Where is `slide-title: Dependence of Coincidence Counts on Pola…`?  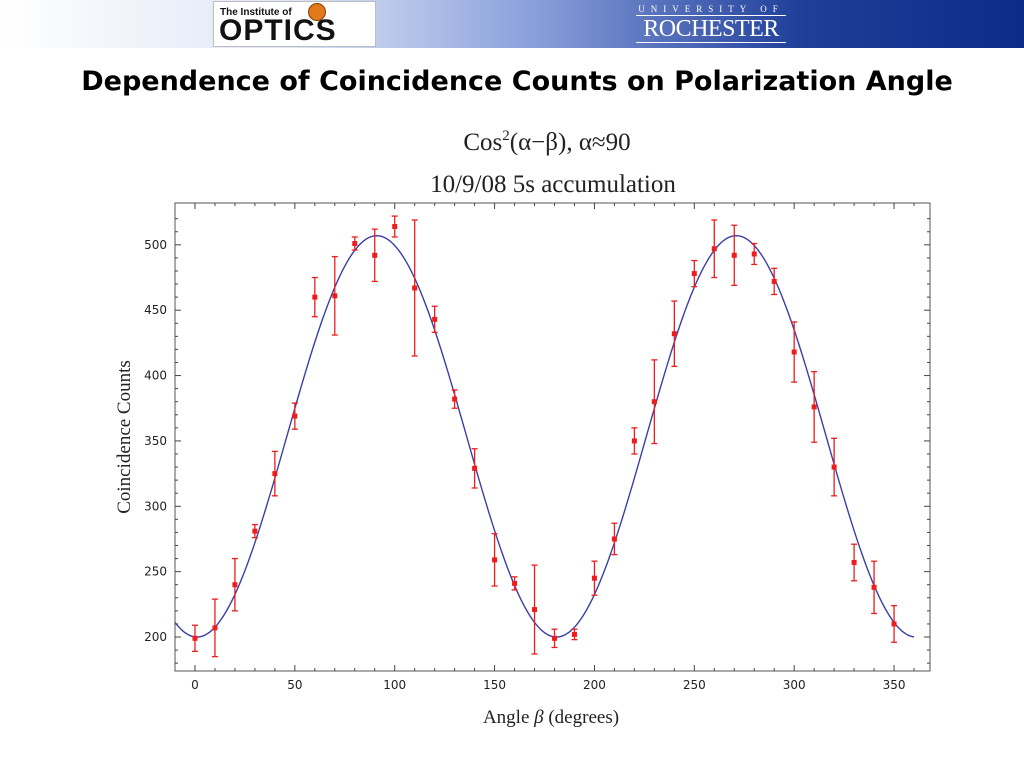
slide-title: Dependence of Coincidence Counts on Pola… is located at coordinates (517, 81).